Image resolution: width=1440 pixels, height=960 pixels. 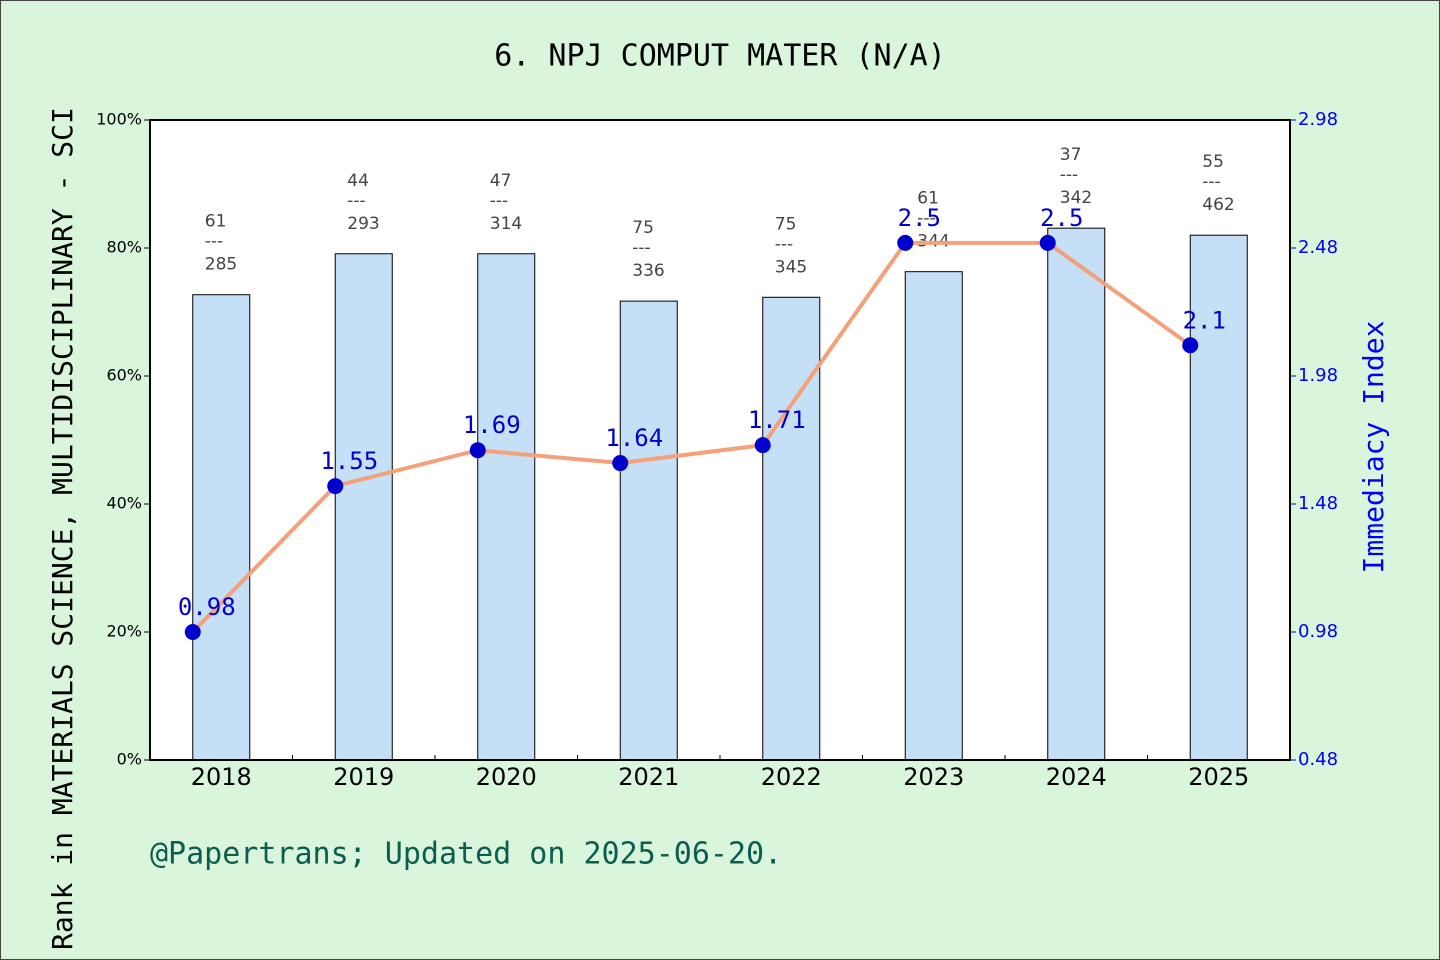 I want to click on rank-label: 47, so click(x=501, y=181).